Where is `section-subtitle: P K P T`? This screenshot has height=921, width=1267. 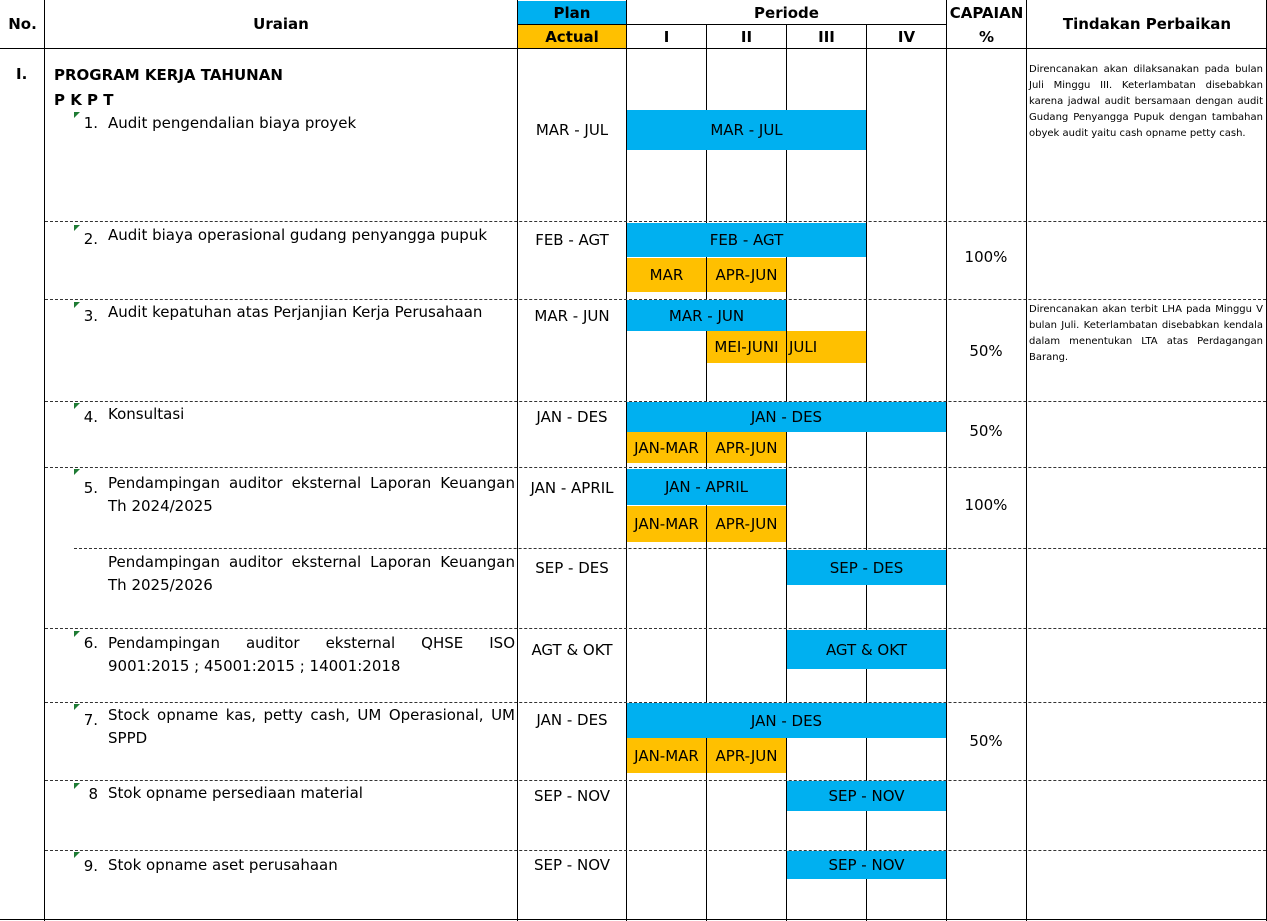 section-subtitle: P K P T is located at coordinates (84, 100).